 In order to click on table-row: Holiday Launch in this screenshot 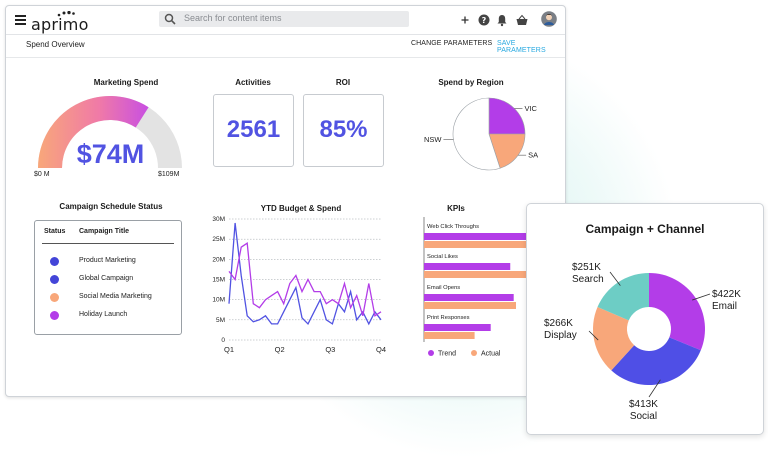, I will do `click(108, 316)`.